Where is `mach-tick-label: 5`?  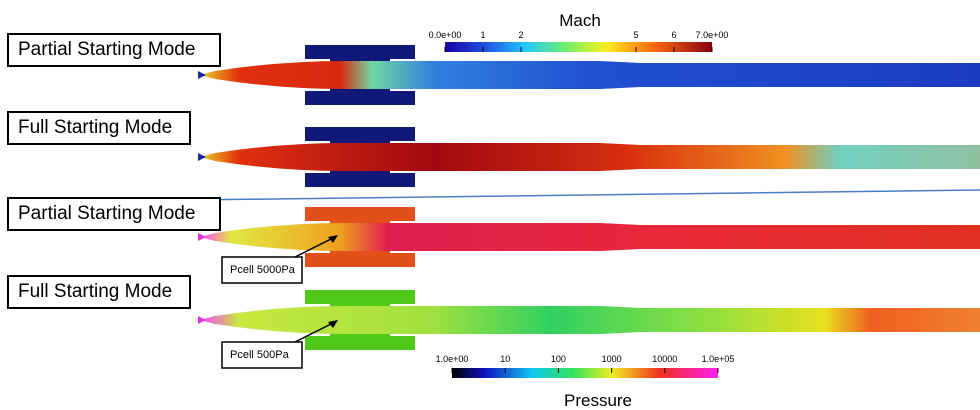
mach-tick-label: 5 is located at coordinates (635, 35).